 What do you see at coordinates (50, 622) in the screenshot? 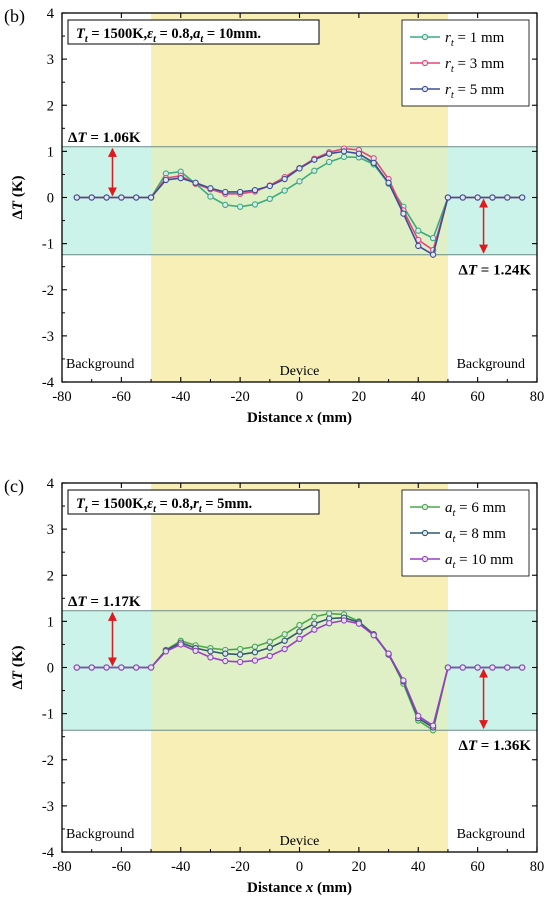
I see `y-tick-label: 1` at bounding box center [50, 622].